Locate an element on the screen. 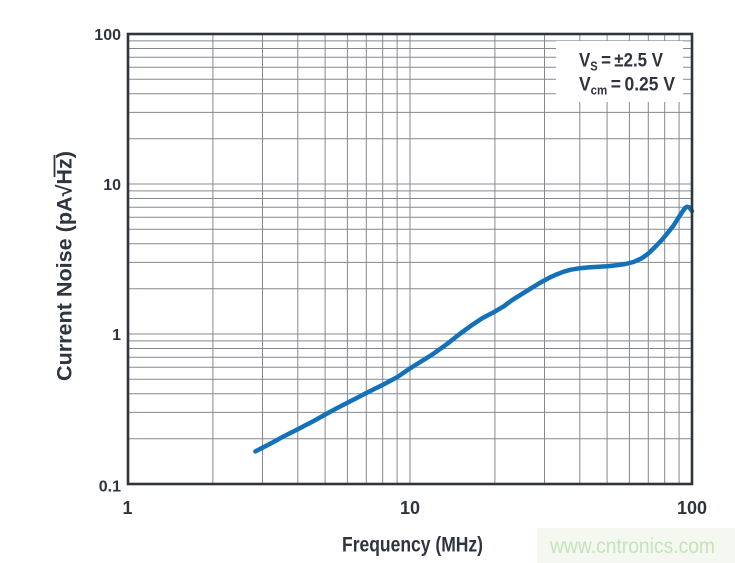  svg-text: www.cntronics.com is located at coordinates (632, 546).